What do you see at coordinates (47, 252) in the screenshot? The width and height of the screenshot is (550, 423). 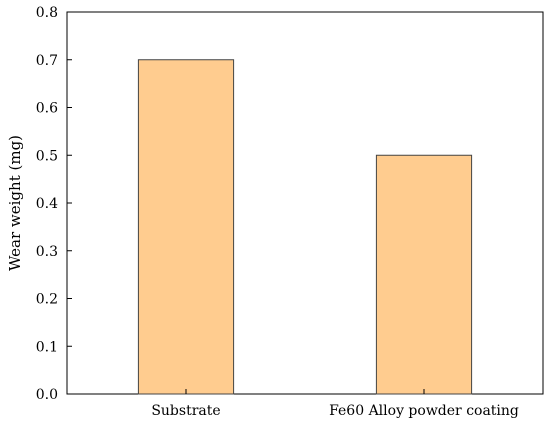 I see `y-tick-label: 0.3` at bounding box center [47, 252].